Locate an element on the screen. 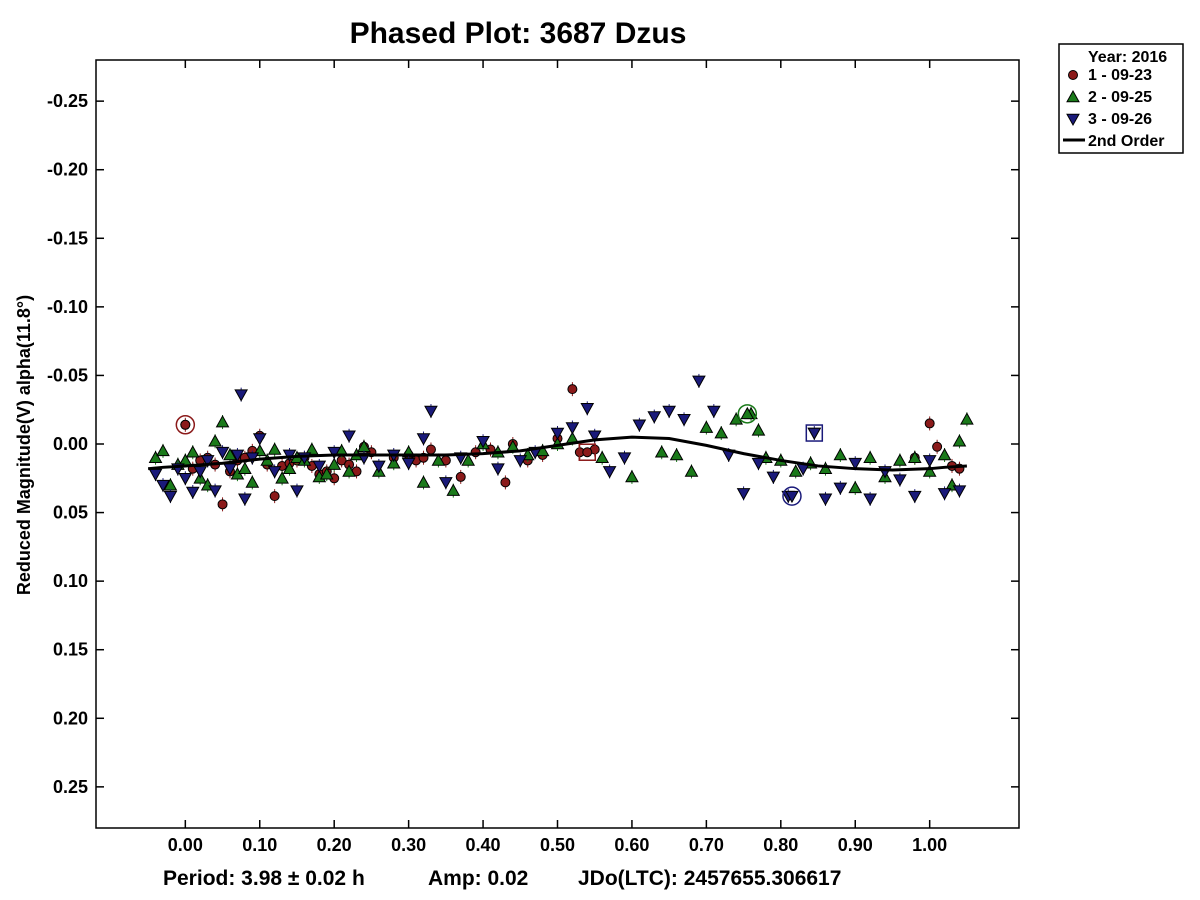 Image resolution: width=1200 pixels, height=900 pixels. y-tick-label: 0.20 is located at coordinates (70, 718).